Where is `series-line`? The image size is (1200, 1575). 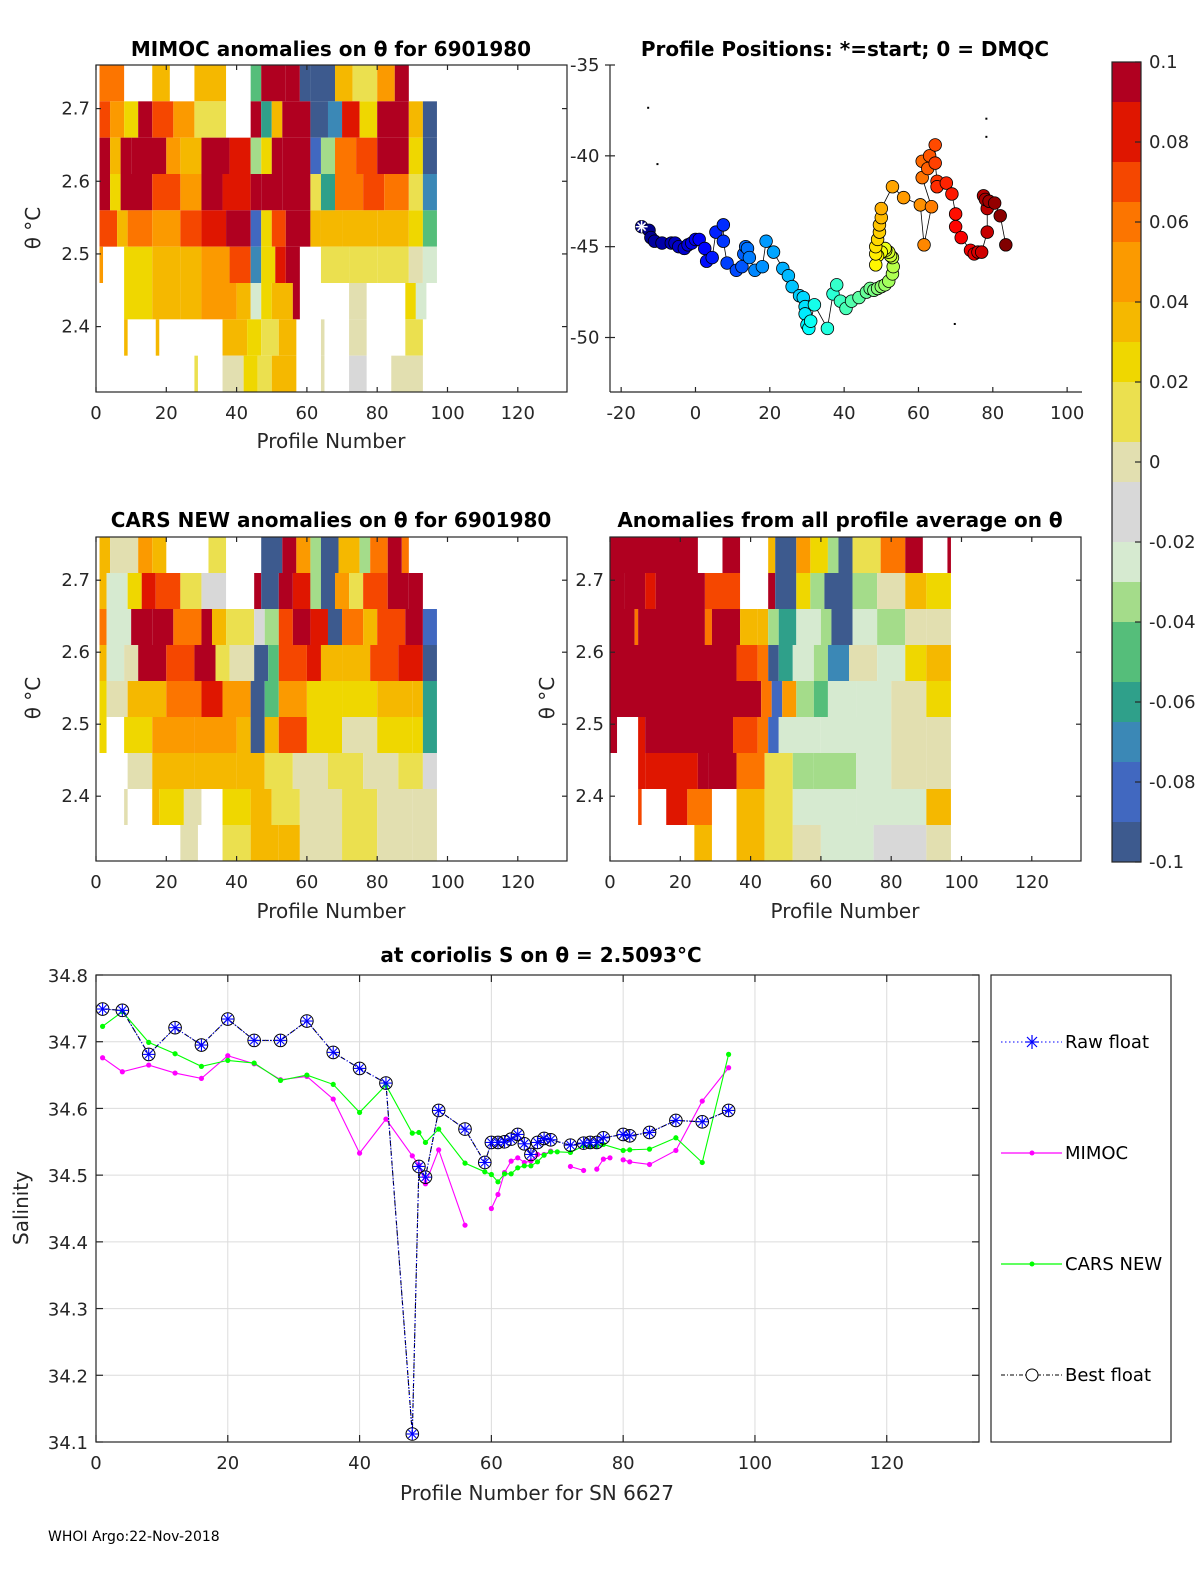
series-line is located at coordinates (416, 1096).